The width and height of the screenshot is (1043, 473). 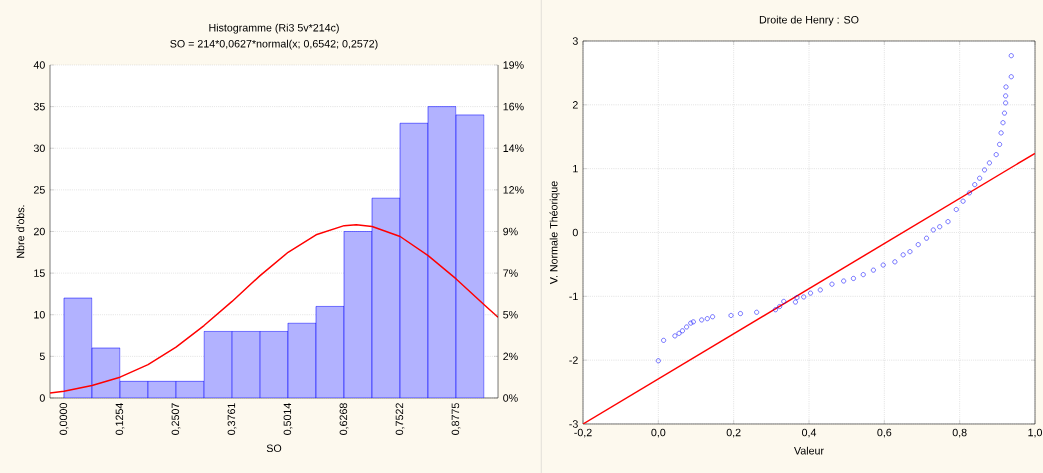 I want to click on y-axis-title: V. Normale Théorique, so click(x=554, y=233).